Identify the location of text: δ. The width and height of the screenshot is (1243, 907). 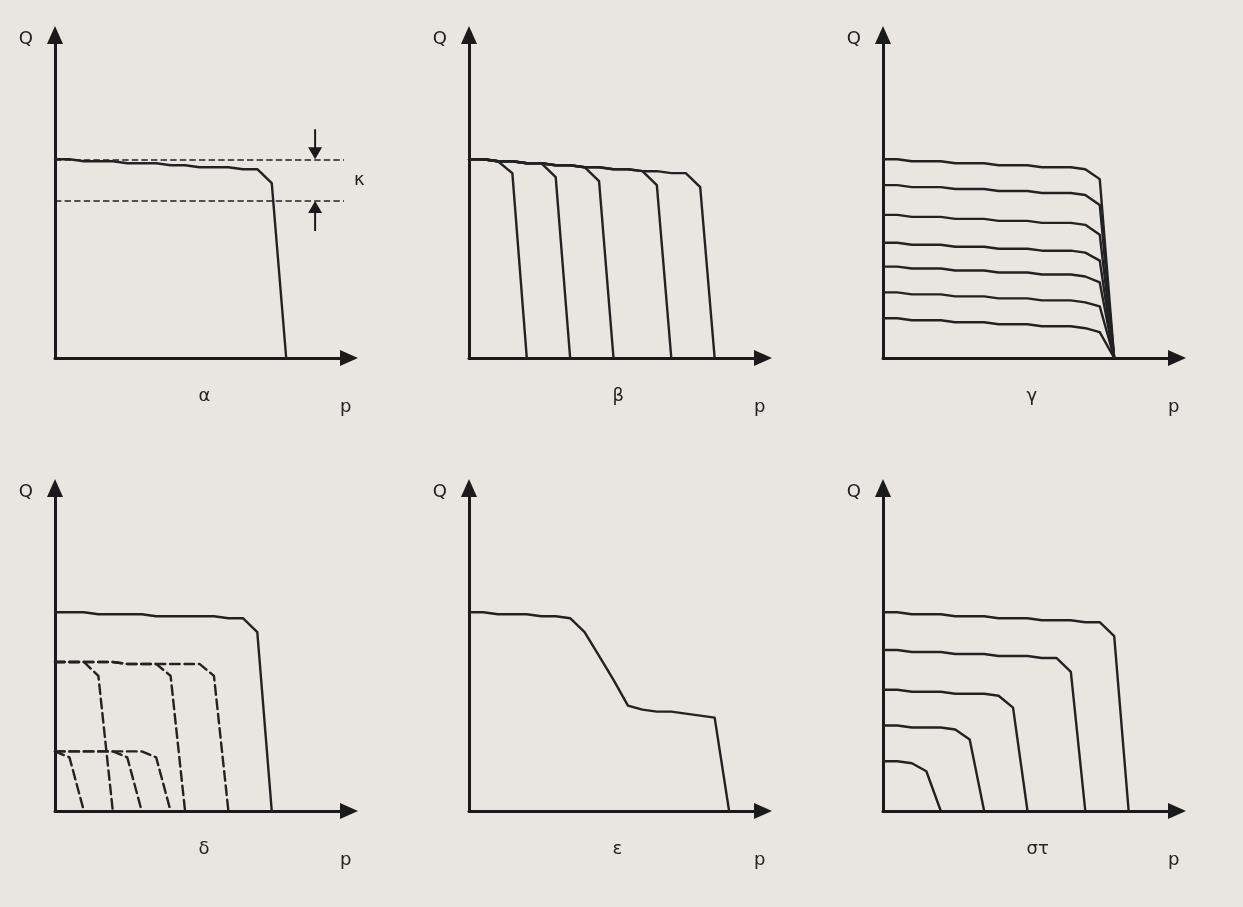
(204, 847).